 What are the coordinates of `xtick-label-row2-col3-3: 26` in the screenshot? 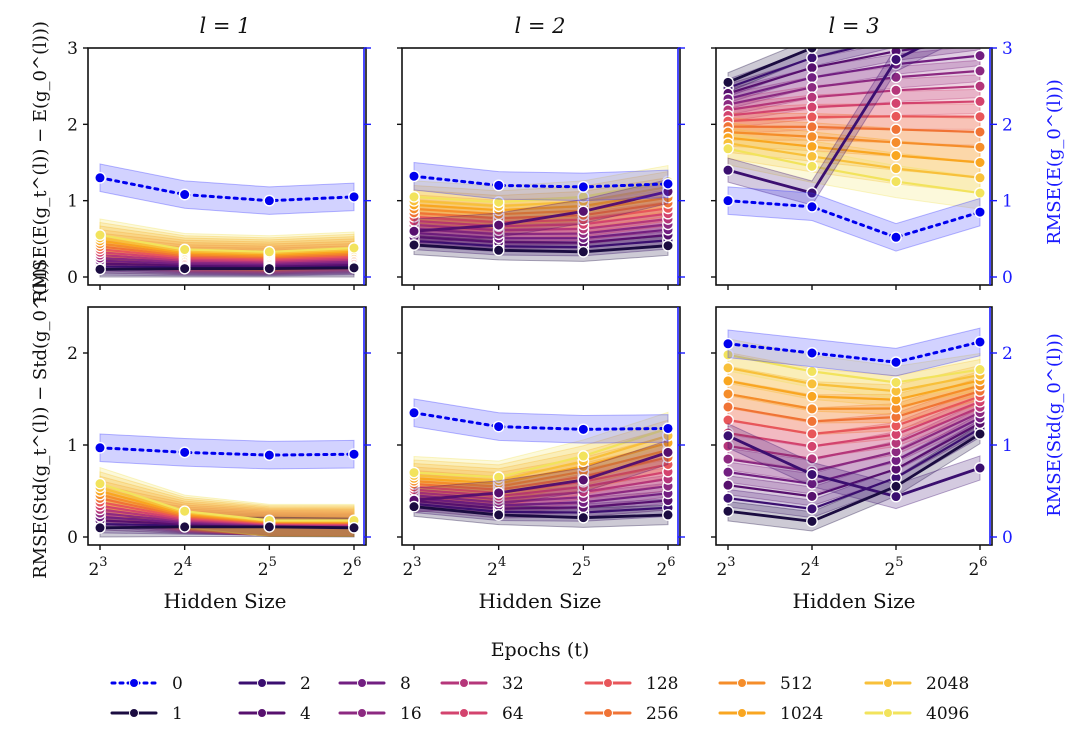 It's located at (977, 567).